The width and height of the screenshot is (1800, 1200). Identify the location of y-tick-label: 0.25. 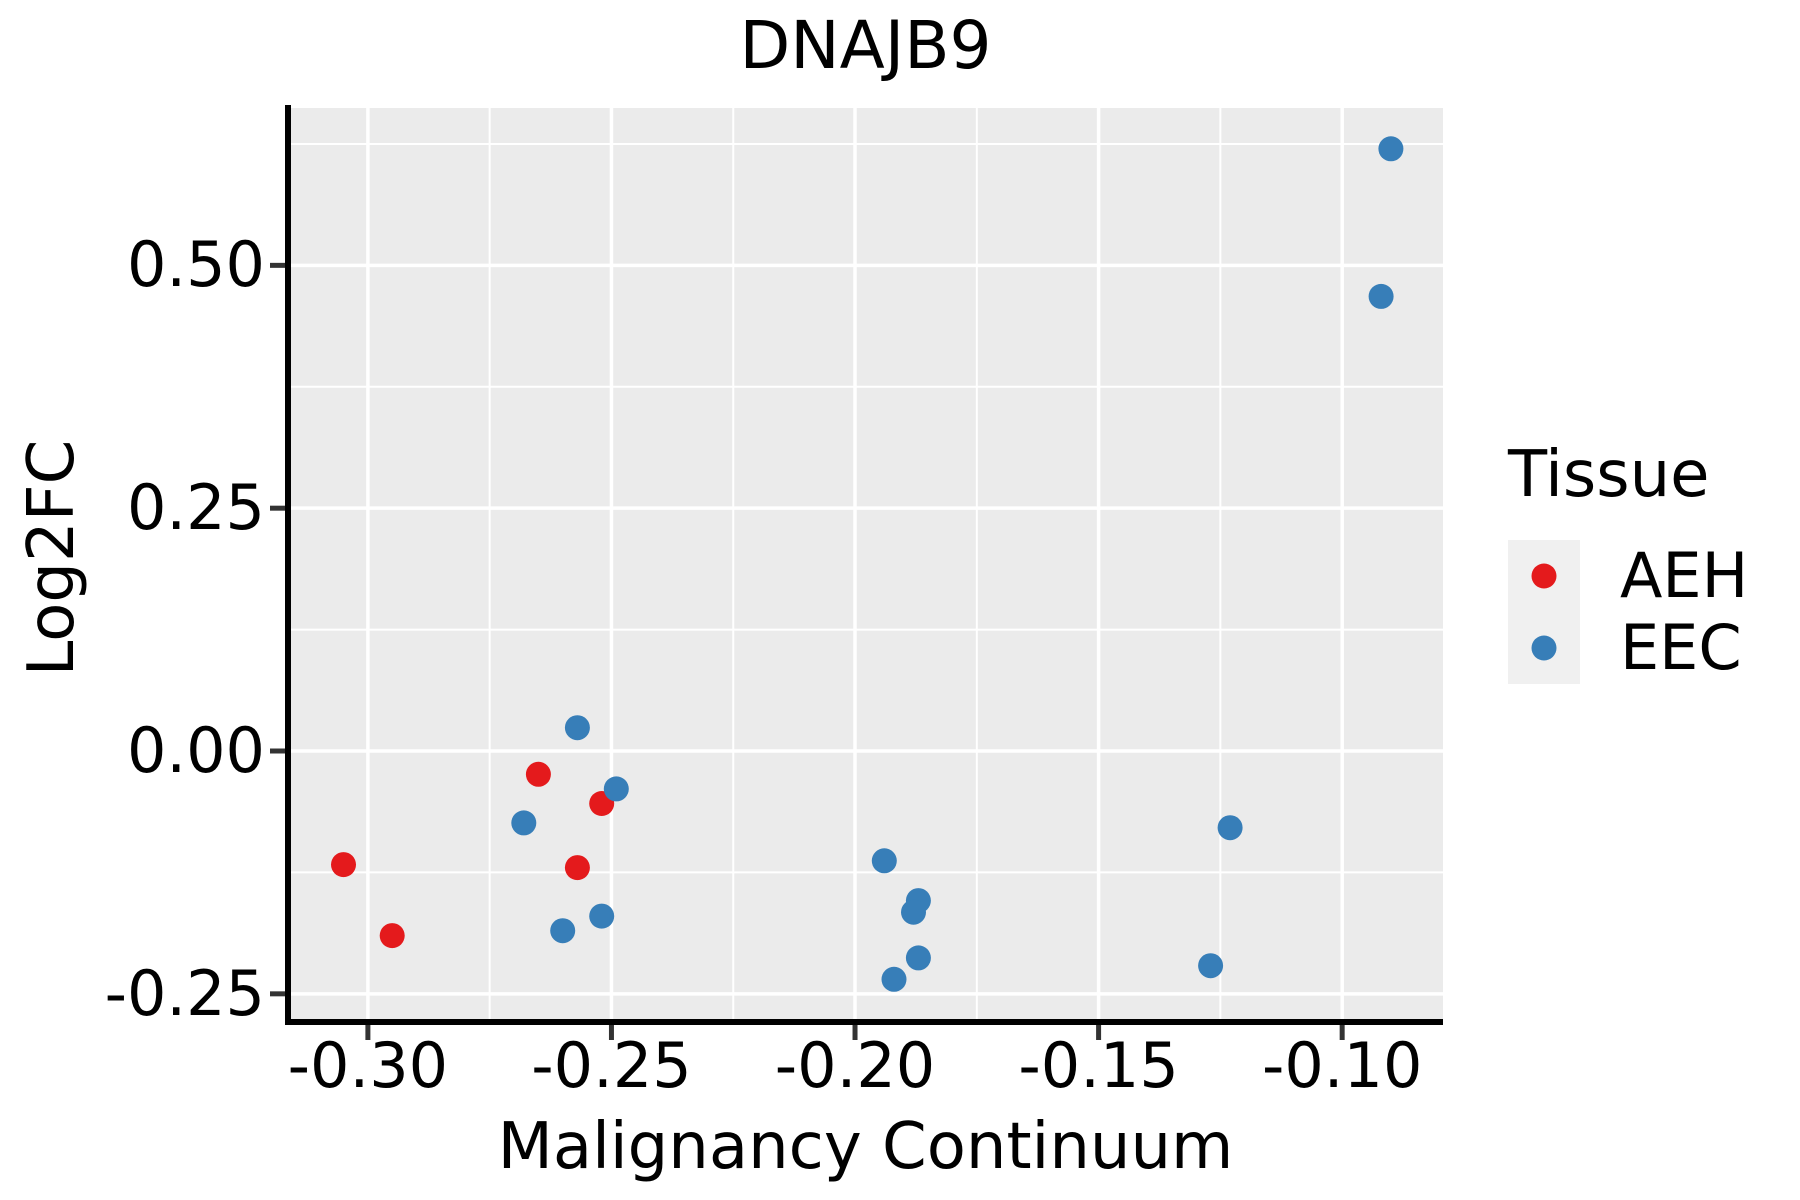
(195, 508).